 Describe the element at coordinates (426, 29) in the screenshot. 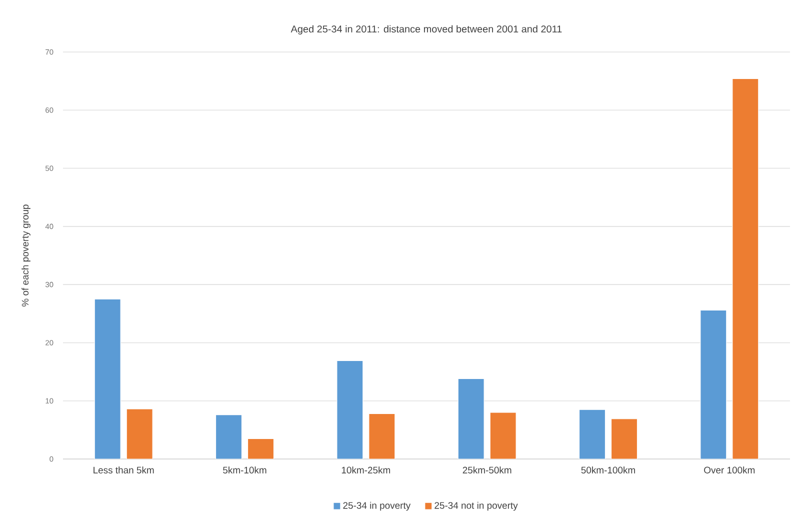

I see `chart-title: Aged 25-34 in 2011: distance moved between 2001 and 2011` at that location.